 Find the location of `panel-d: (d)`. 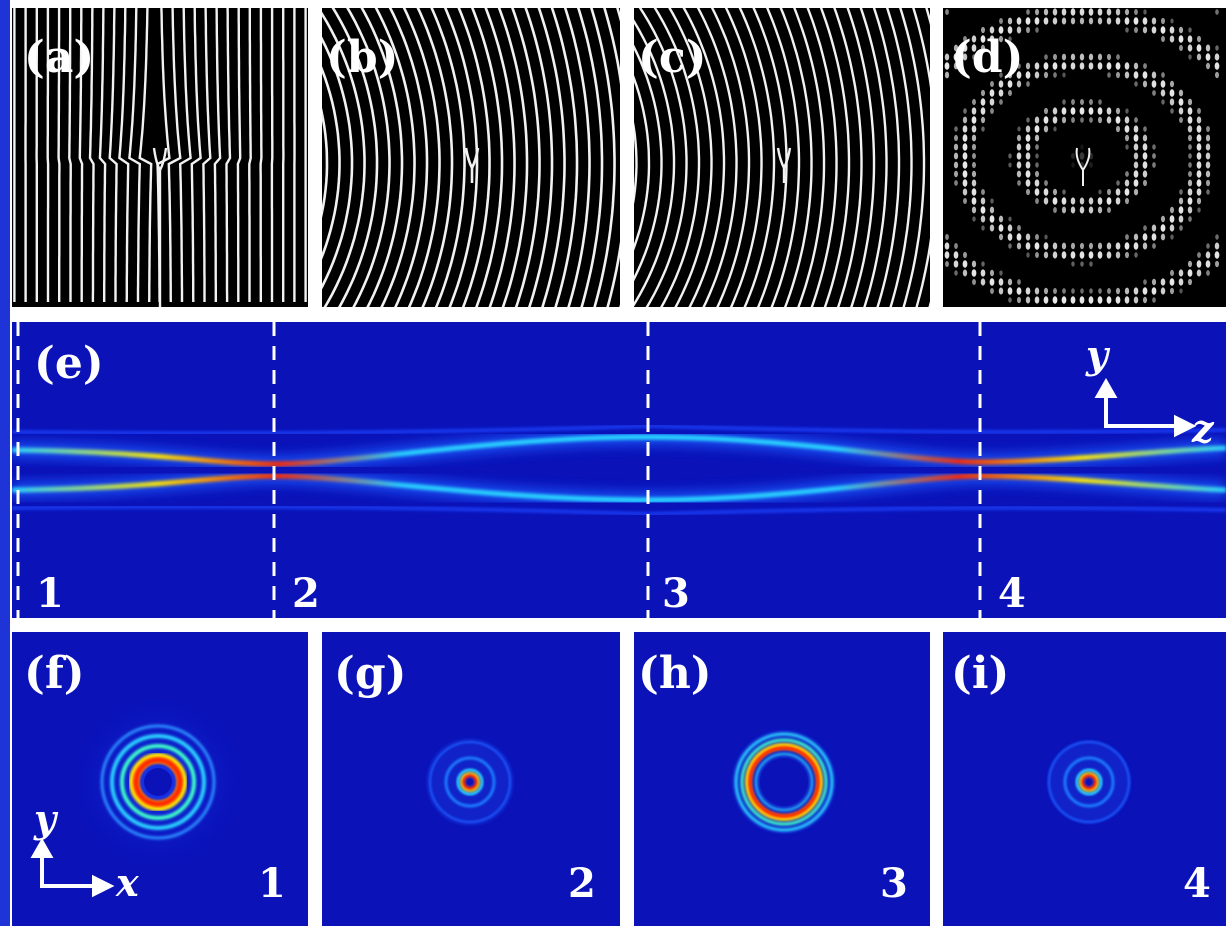

panel-d: (d) is located at coordinates (1084, 157).